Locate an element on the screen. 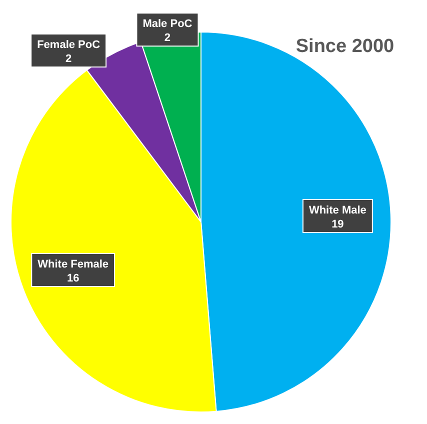 Image resolution: width=427 pixels, height=424 pixels. slice-label: Male PoC is located at coordinates (167, 24).